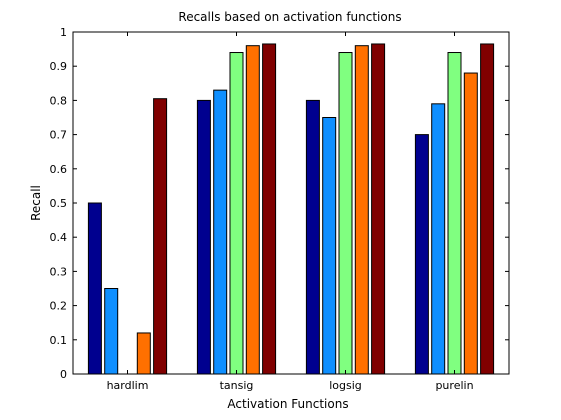  What do you see at coordinates (289, 17) in the screenshot?
I see `chart-title: Recalls based on activation functions` at bounding box center [289, 17].